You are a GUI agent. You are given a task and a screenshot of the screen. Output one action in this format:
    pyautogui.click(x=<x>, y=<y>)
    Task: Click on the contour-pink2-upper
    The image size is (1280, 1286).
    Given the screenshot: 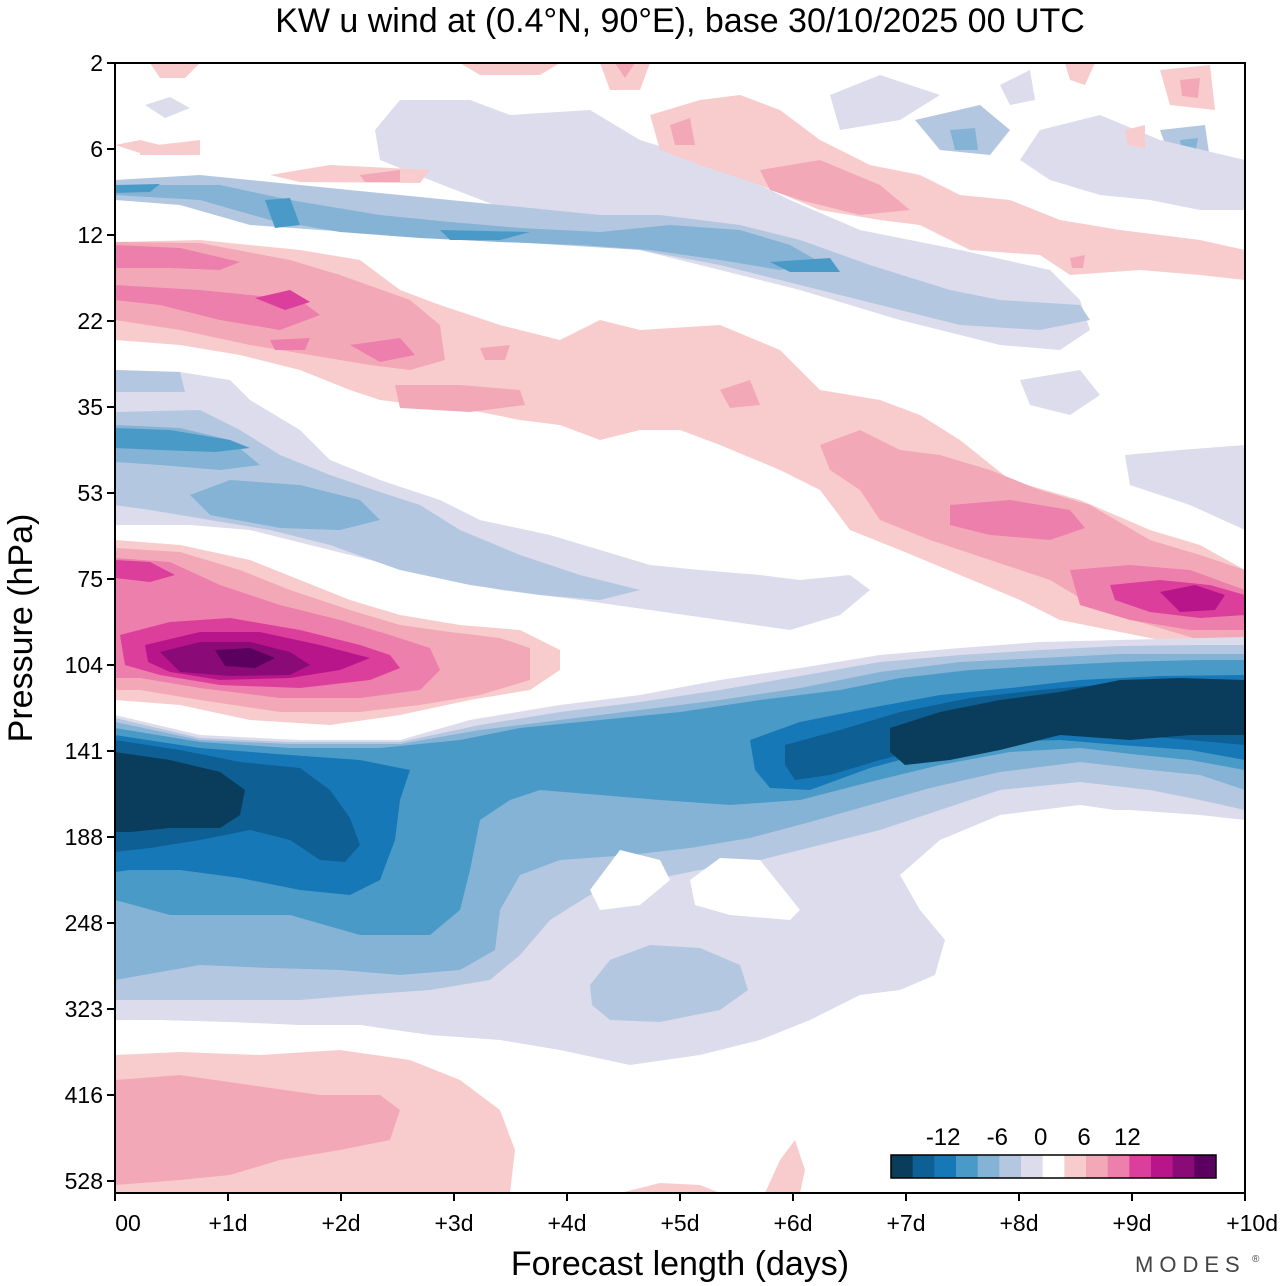 What is the action you would take?
    pyautogui.click(x=682, y=131)
    